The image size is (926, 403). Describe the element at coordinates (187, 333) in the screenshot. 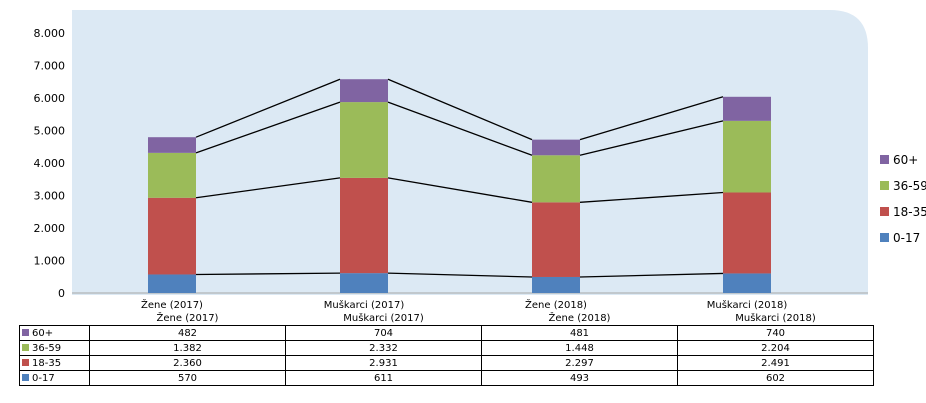

I see `table-cell: 482` at that location.